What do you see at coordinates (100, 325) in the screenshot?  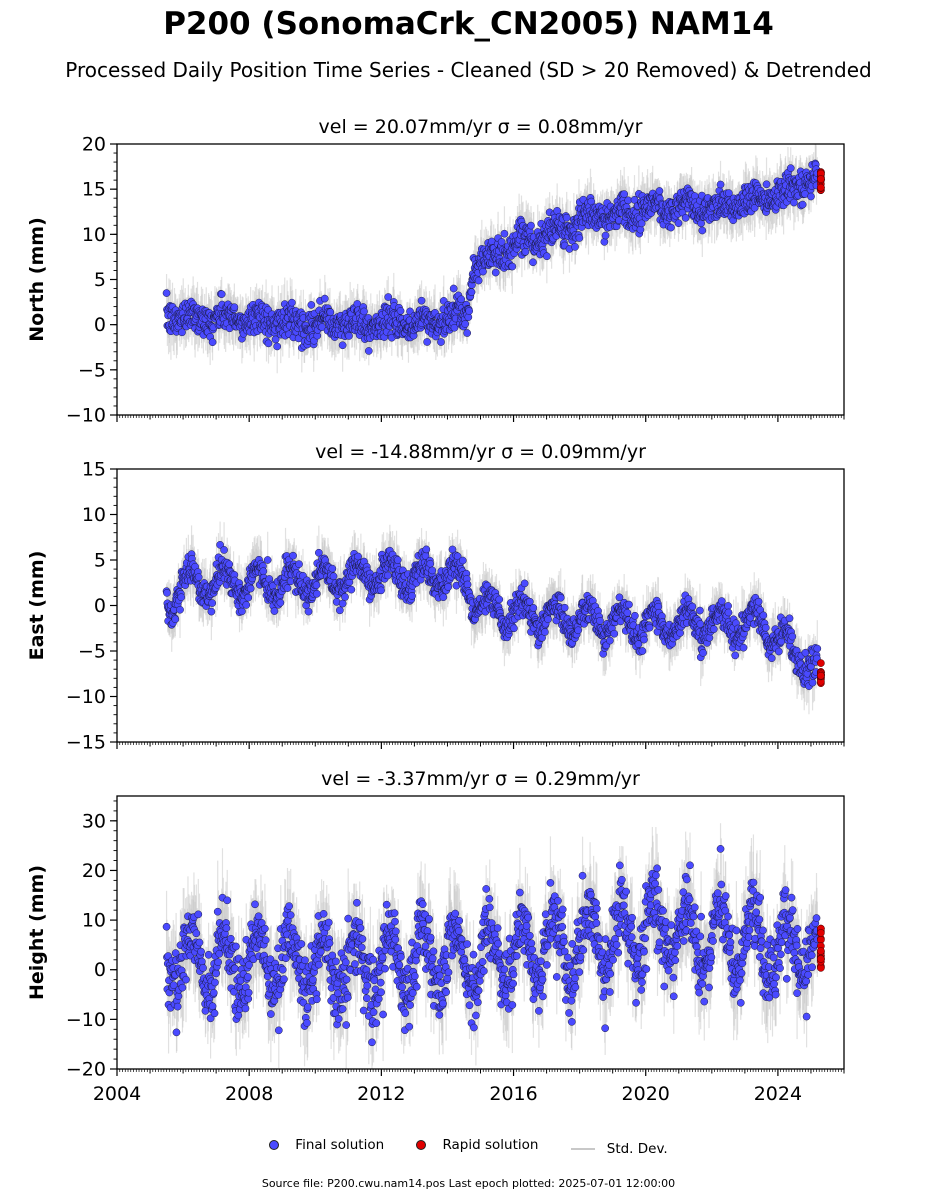 I see `y-tick-label: 0` at bounding box center [100, 325].